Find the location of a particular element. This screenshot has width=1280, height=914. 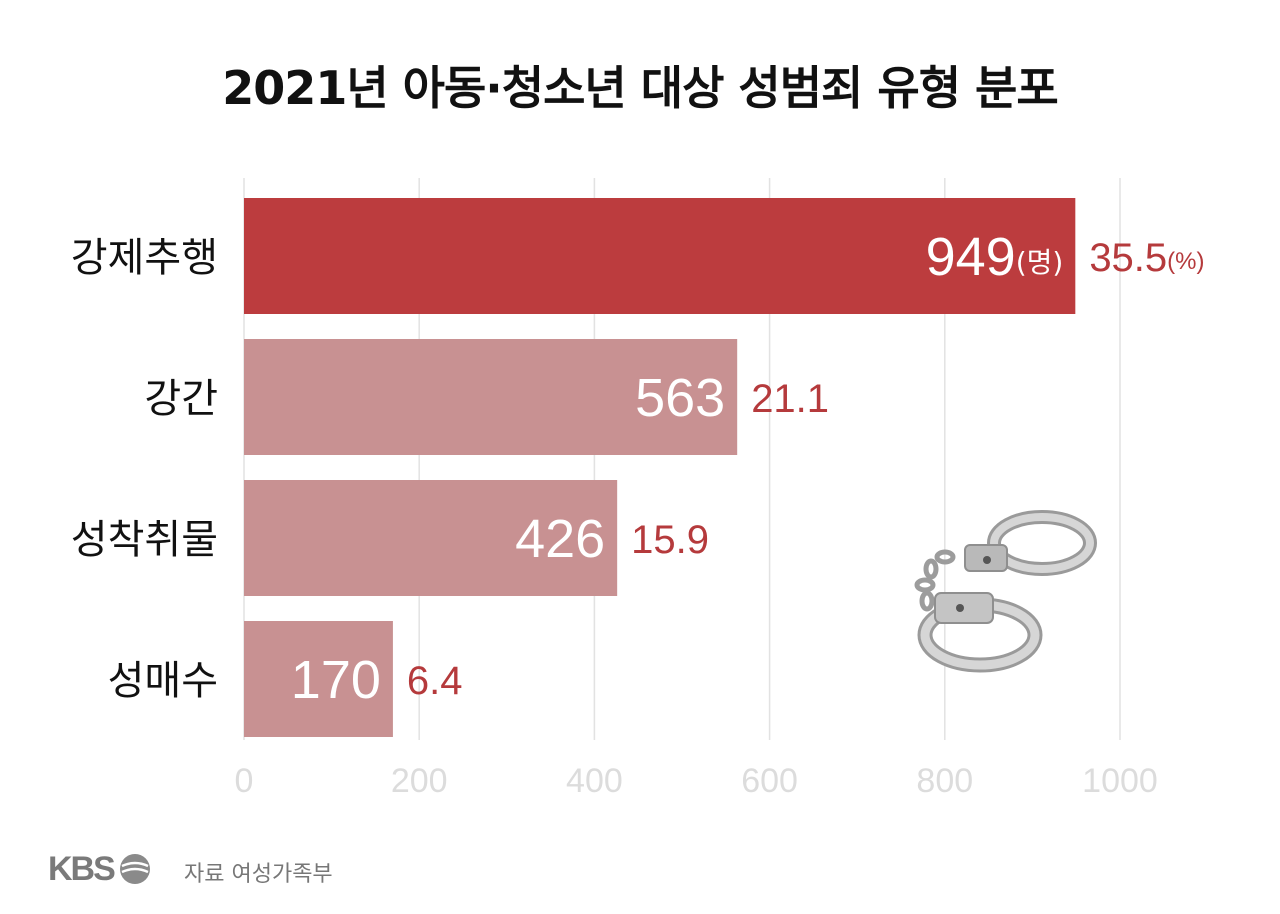

value-unit: (명) is located at coordinates (1040, 262).